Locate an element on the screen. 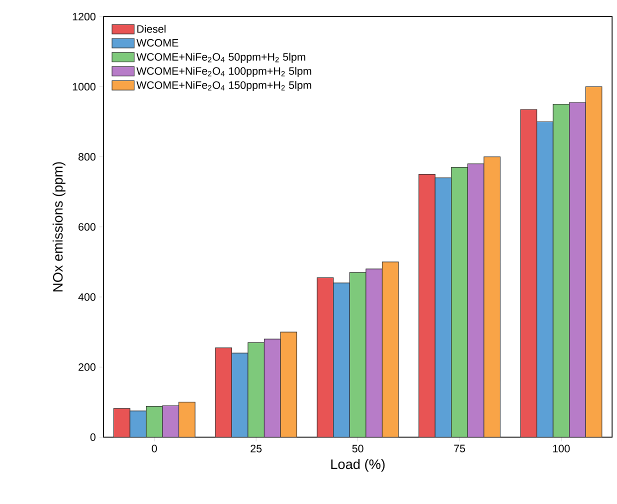  x-tick-label: 0 is located at coordinates (154, 448).